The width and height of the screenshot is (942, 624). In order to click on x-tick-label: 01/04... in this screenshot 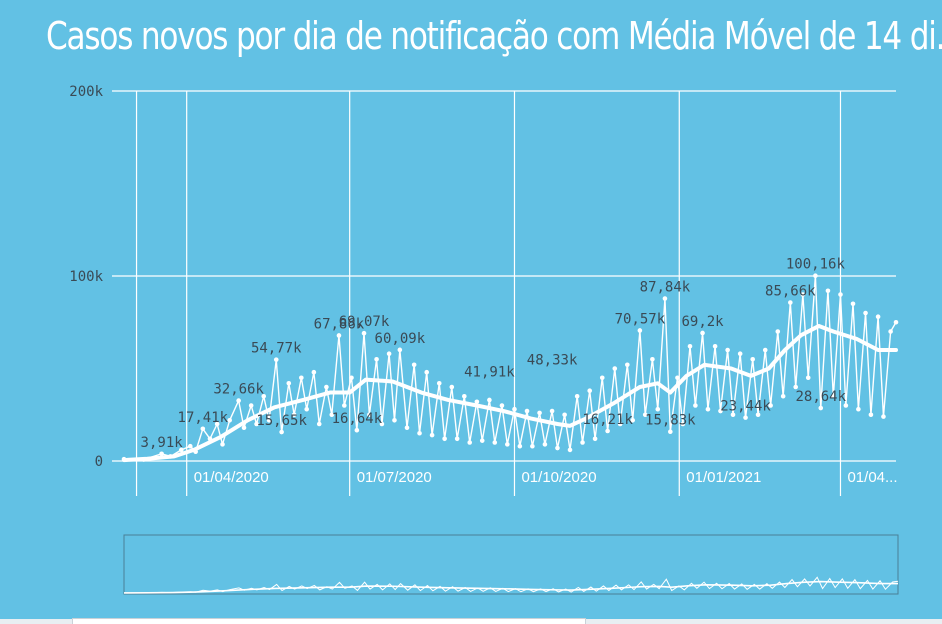, I will do `click(872, 477)`.